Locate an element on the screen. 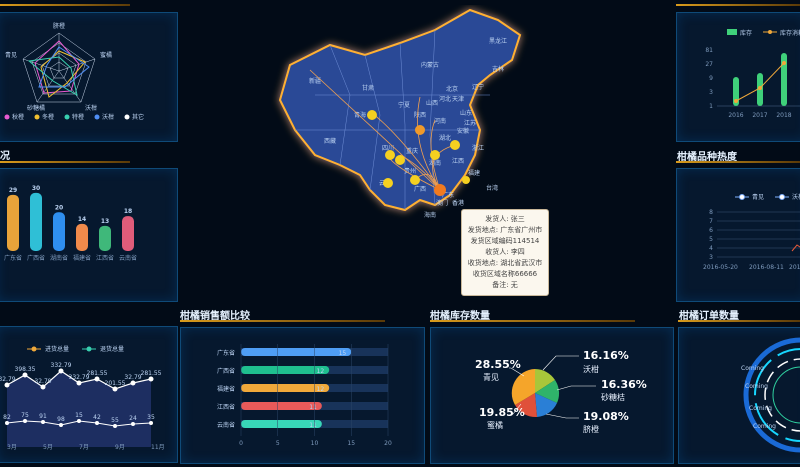 The width and height of the screenshot is (800, 467). radar-axis: 脐橙 is located at coordinates (59, 26).